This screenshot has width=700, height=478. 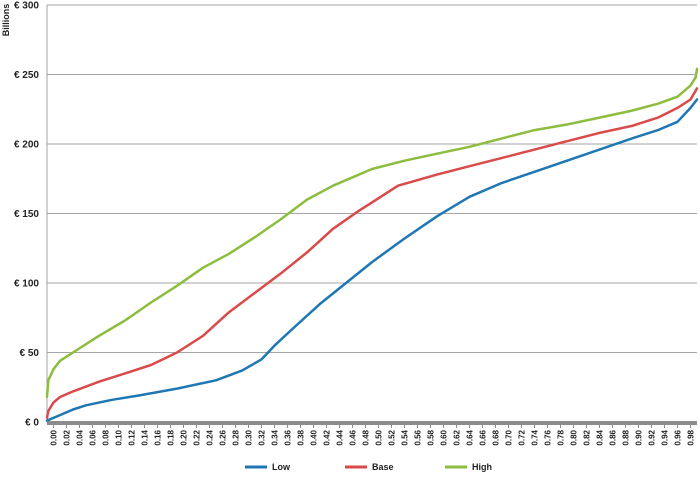 What do you see at coordinates (639, 437) in the screenshot?
I see `x-tick-label: 0.90` at bounding box center [639, 437].